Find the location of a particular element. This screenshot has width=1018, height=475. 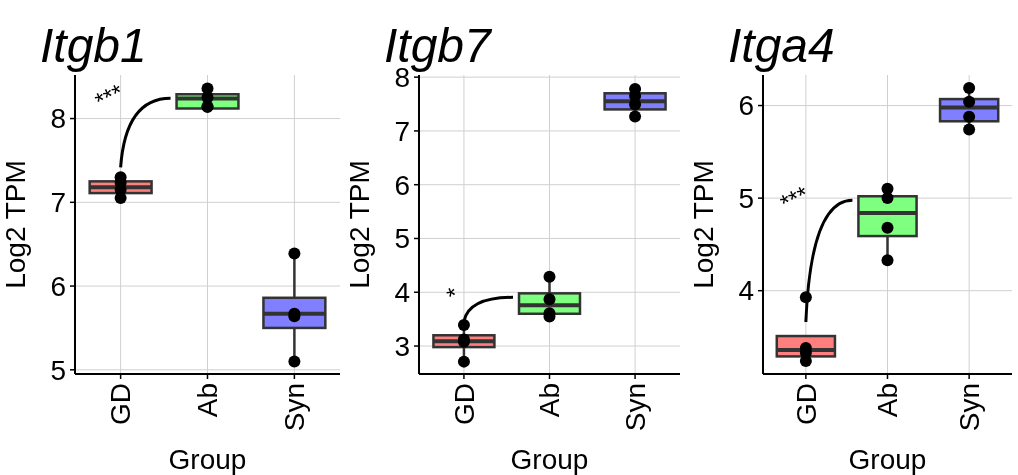

y-tick-label: 3 is located at coordinates (402, 346).